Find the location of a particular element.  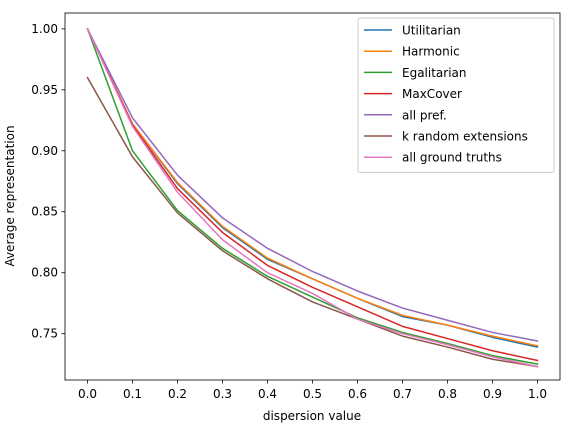

x-tick-label: 1.0 is located at coordinates (537, 394).